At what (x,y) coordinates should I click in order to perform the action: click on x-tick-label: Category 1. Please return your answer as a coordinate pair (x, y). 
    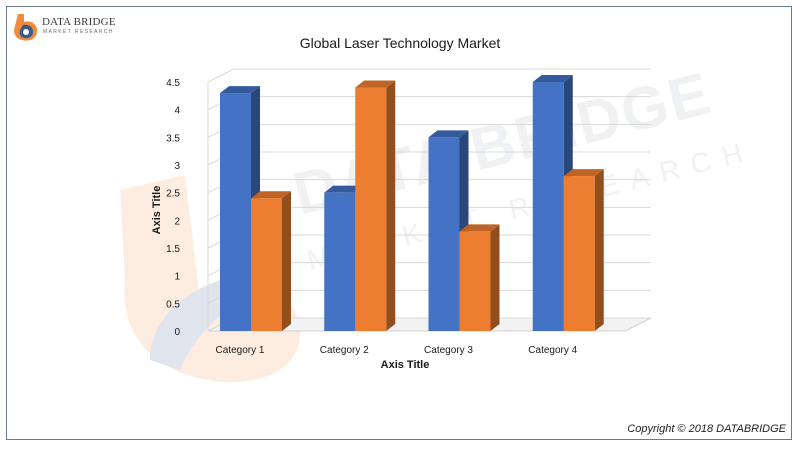
    Looking at the image, I should click on (240, 350).